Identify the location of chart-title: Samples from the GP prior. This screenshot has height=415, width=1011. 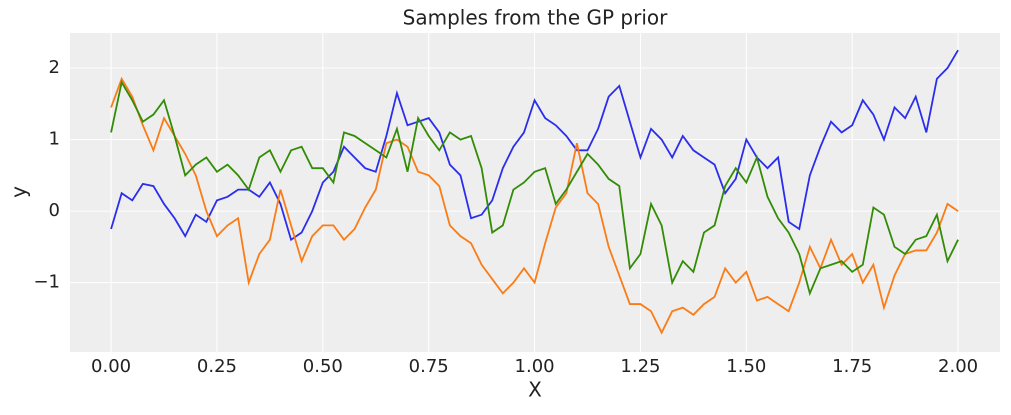
(535, 18).